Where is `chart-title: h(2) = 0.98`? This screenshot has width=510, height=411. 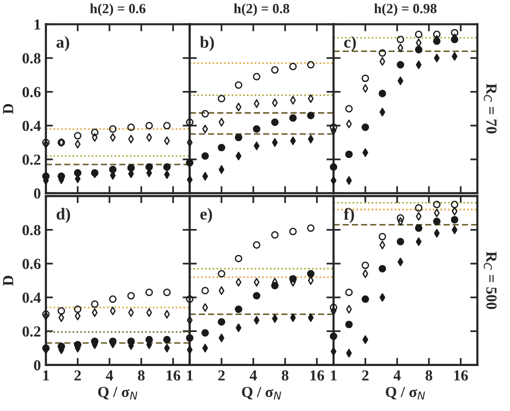
chart-title: h(2) = 0.98 is located at coordinates (405, 10).